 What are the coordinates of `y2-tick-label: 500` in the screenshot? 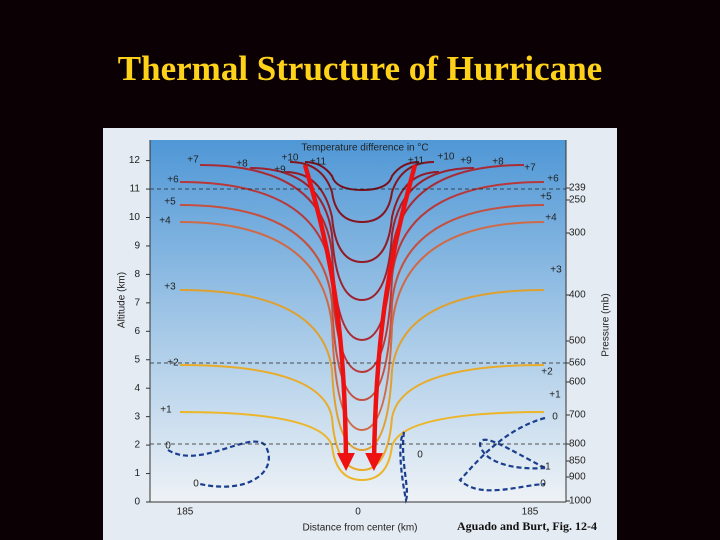 It's located at (577, 341).